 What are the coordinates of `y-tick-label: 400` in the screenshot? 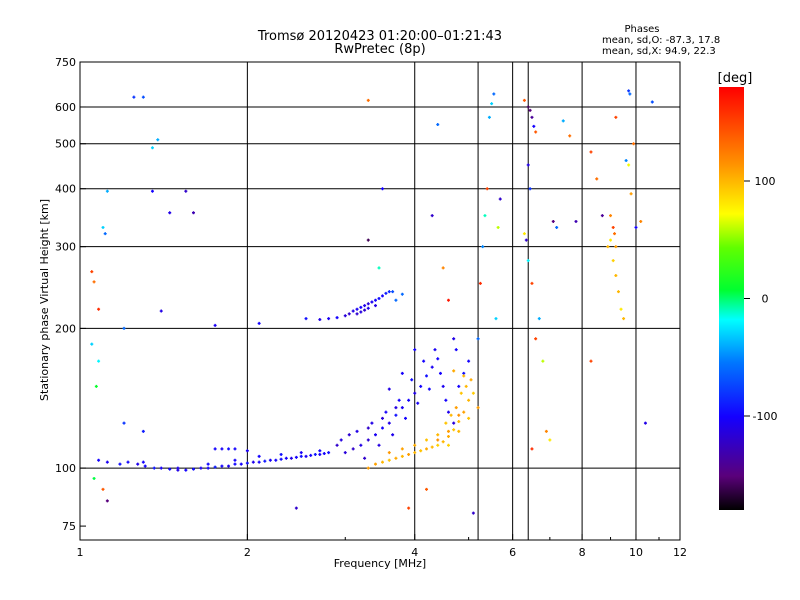 It's located at (65, 189).